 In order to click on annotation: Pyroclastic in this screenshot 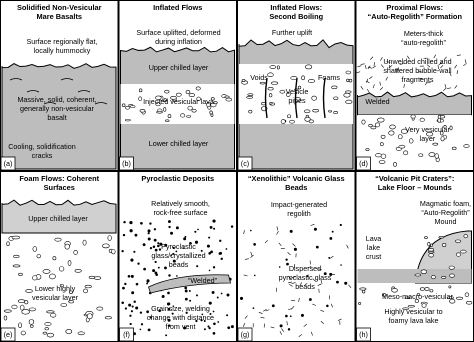, I will do `click(178, 246)`.